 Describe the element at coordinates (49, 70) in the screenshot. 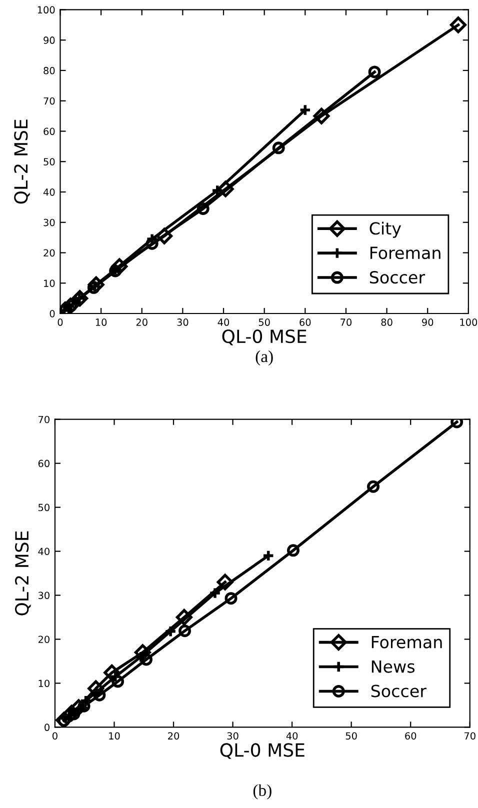

I see `y-tick-label: 80` at that location.